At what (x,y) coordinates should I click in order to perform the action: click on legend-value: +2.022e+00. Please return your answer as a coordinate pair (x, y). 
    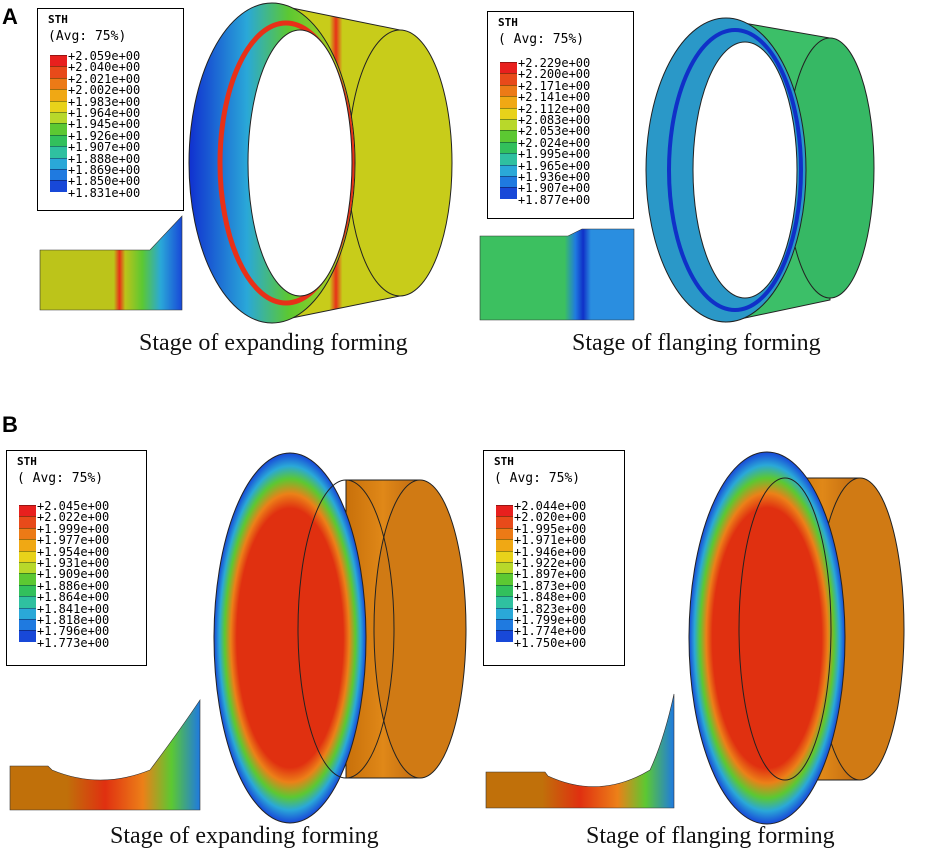
    Looking at the image, I should click on (73, 517).